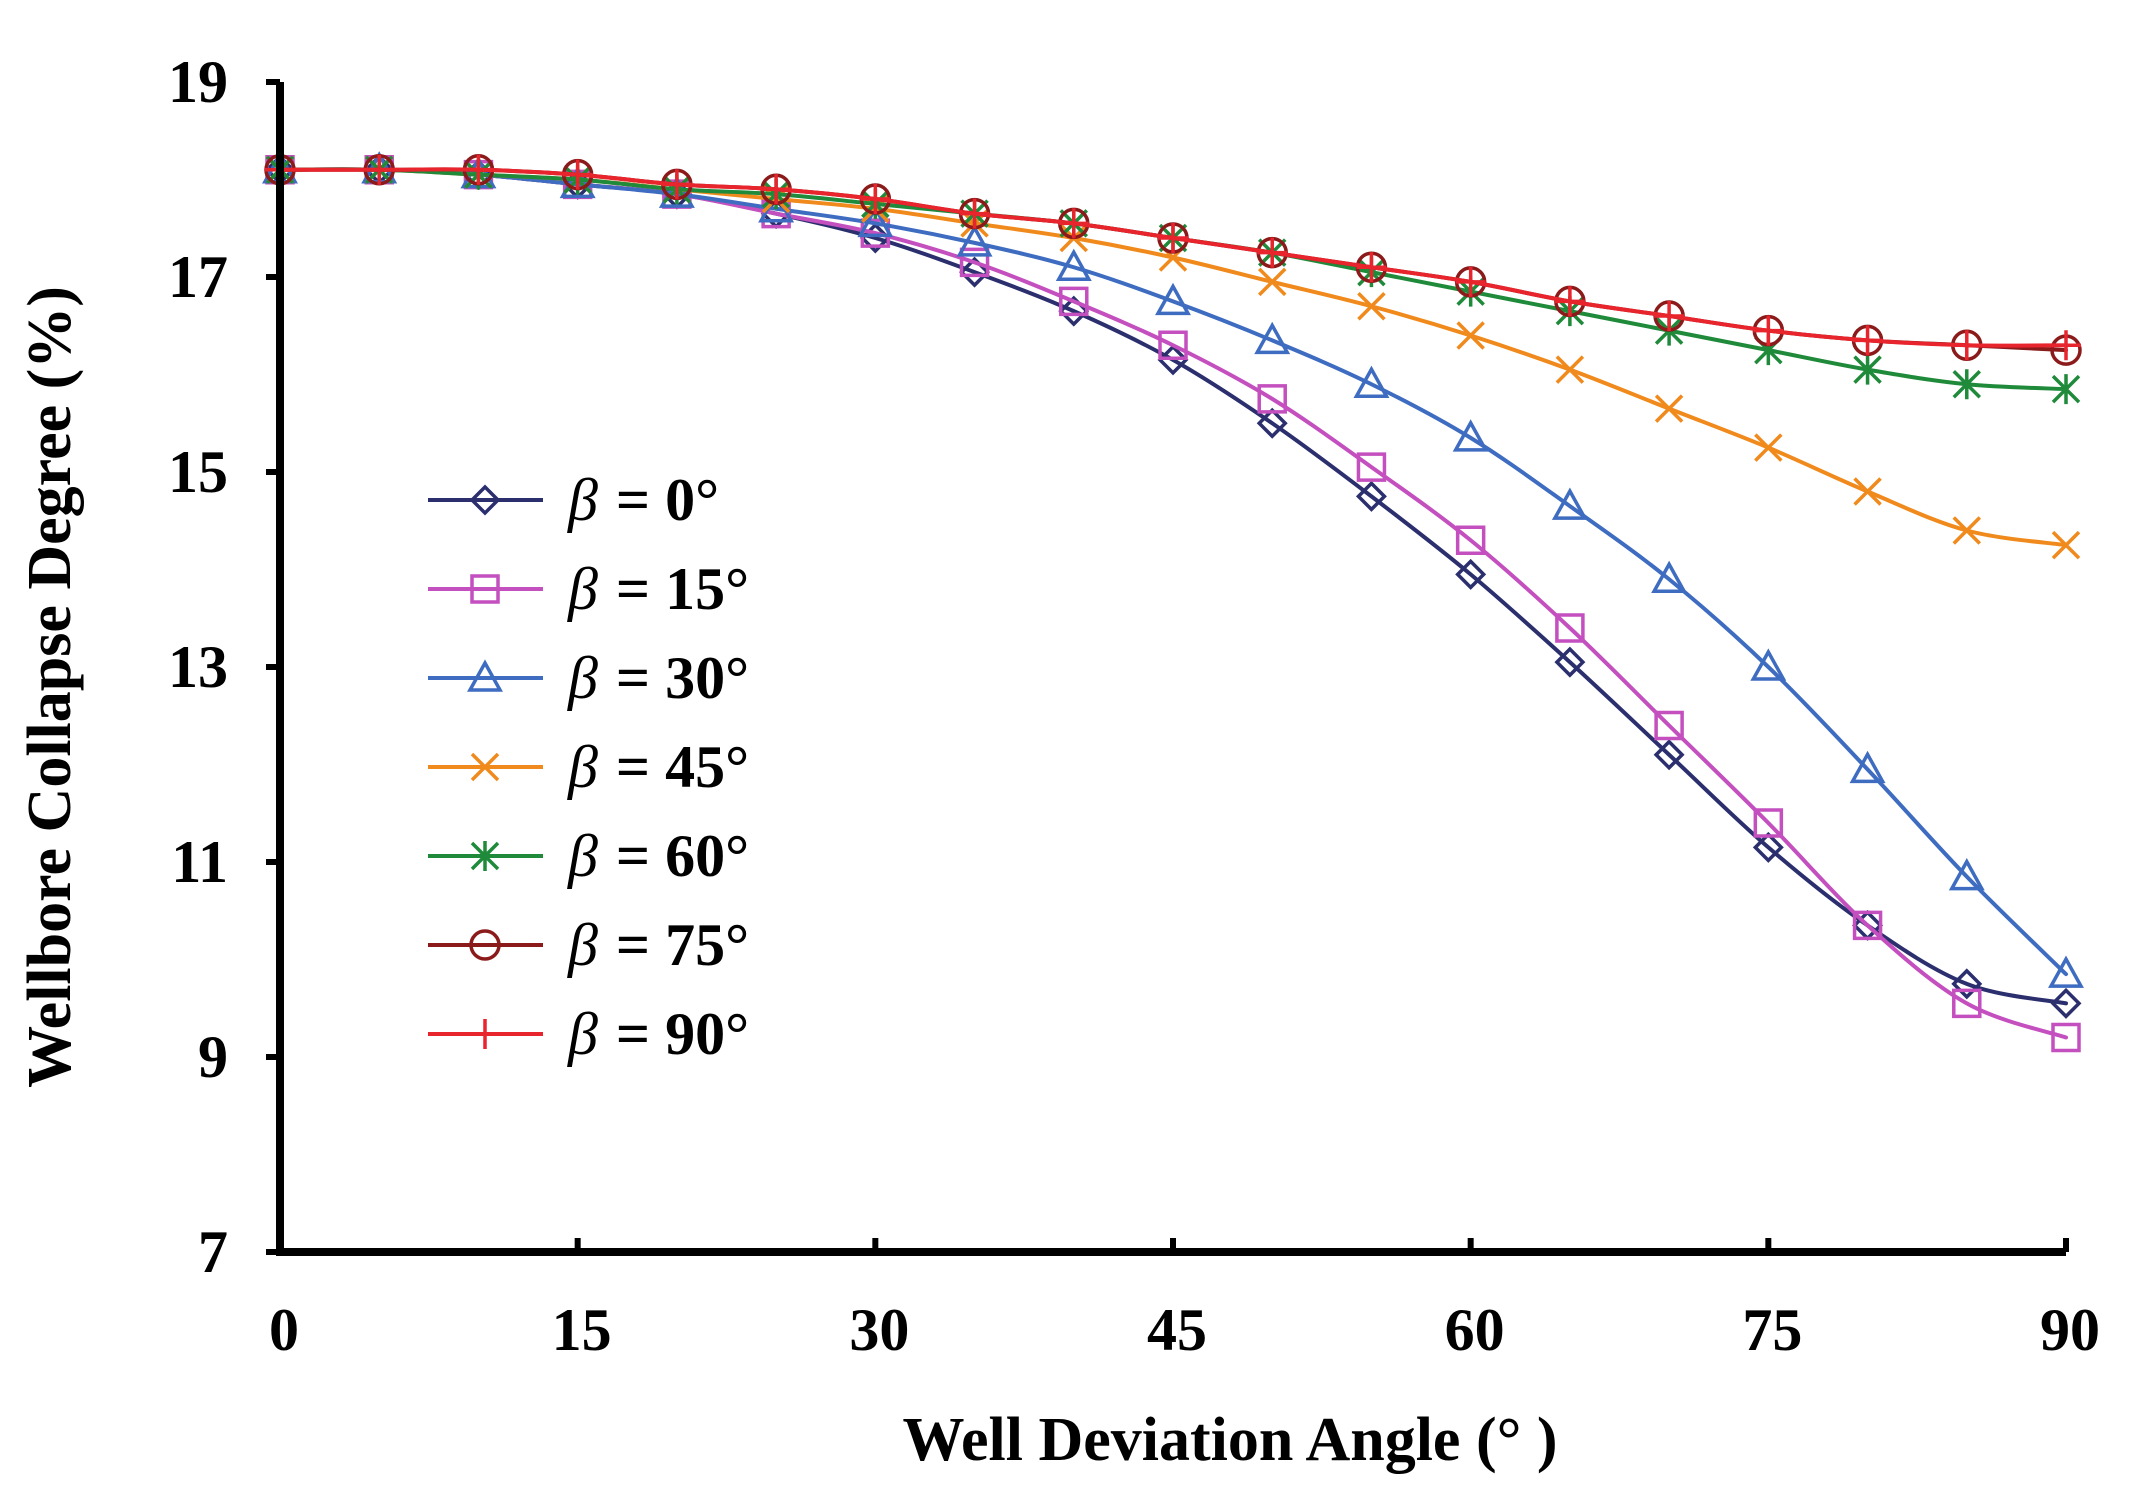  Describe the element at coordinates (658, 678) in the screenshot. I see `legend-label: β = 30°` at that location.